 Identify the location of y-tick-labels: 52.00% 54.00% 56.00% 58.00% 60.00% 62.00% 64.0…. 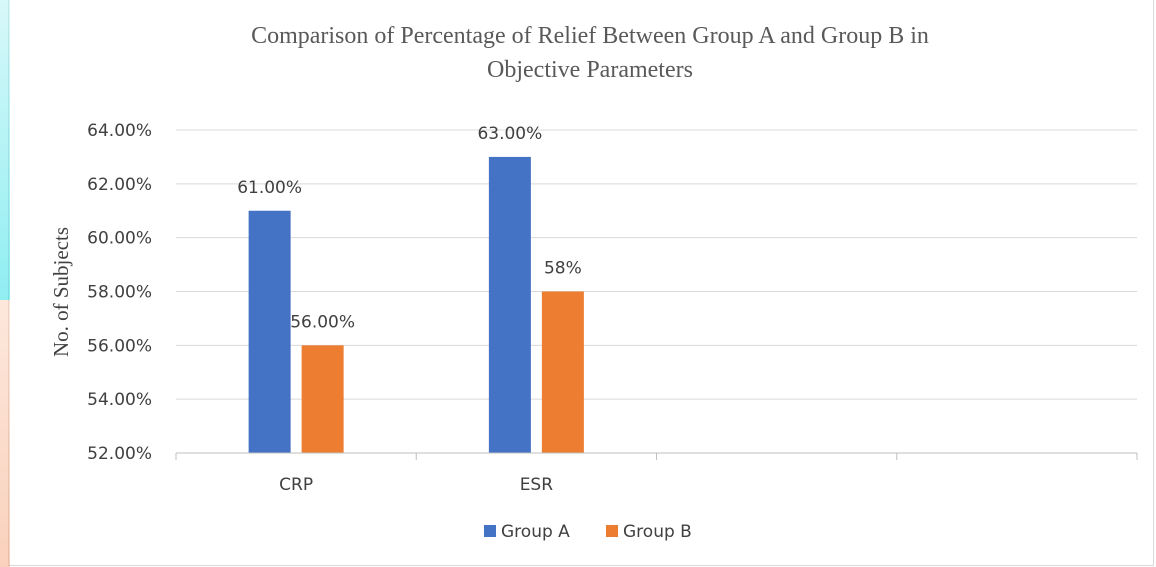
(119, 292).